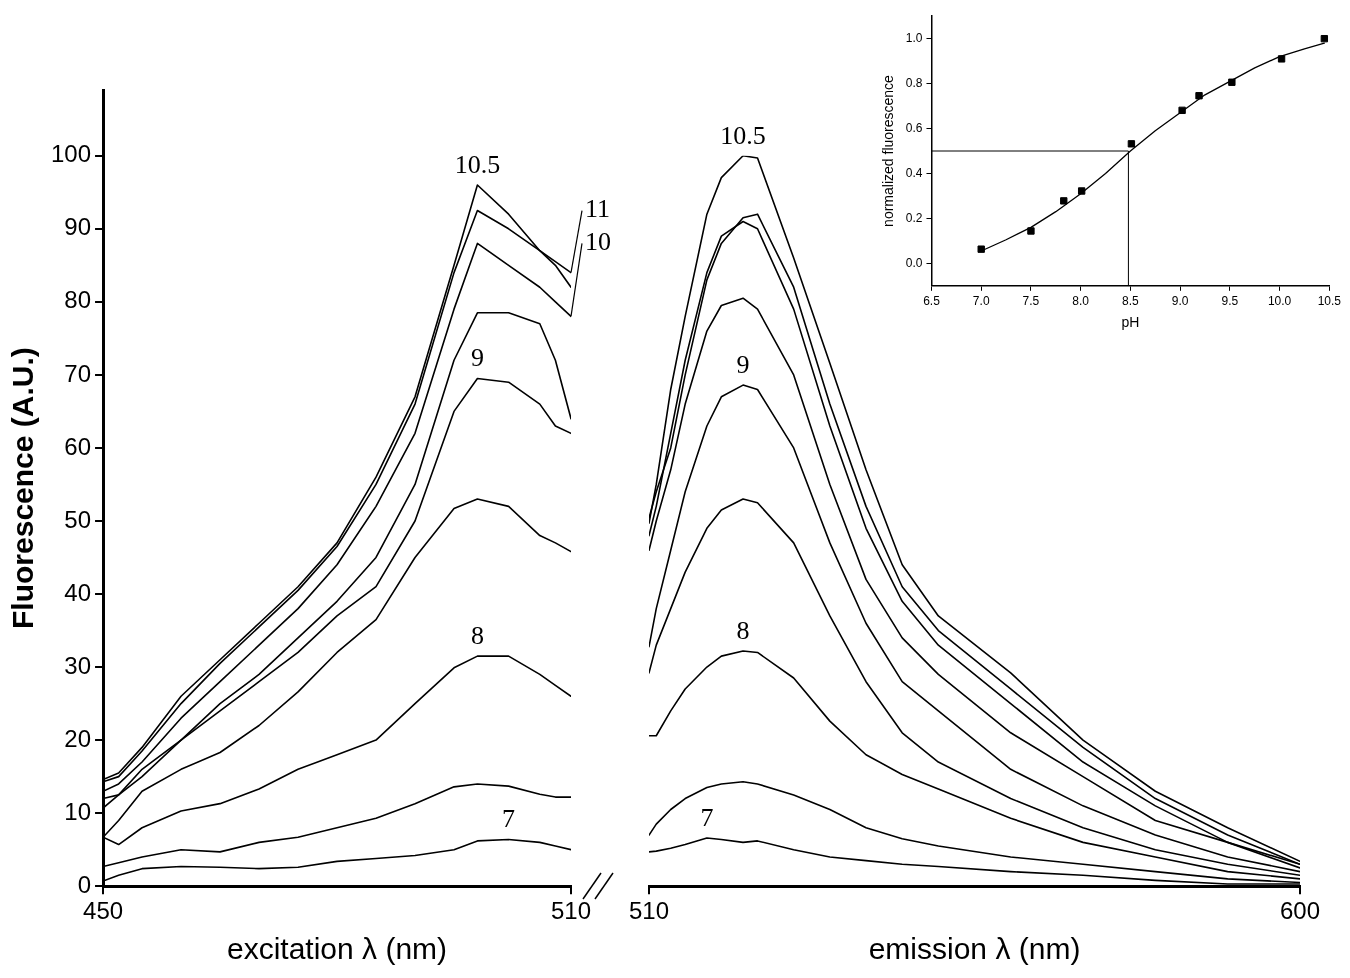 The width and height of the screenshot is (1350, 978). What do you see at coordinates (914, 37) in the screenshot?
I see `y-tick-label: 1.0` at bounding box center [914, 37].